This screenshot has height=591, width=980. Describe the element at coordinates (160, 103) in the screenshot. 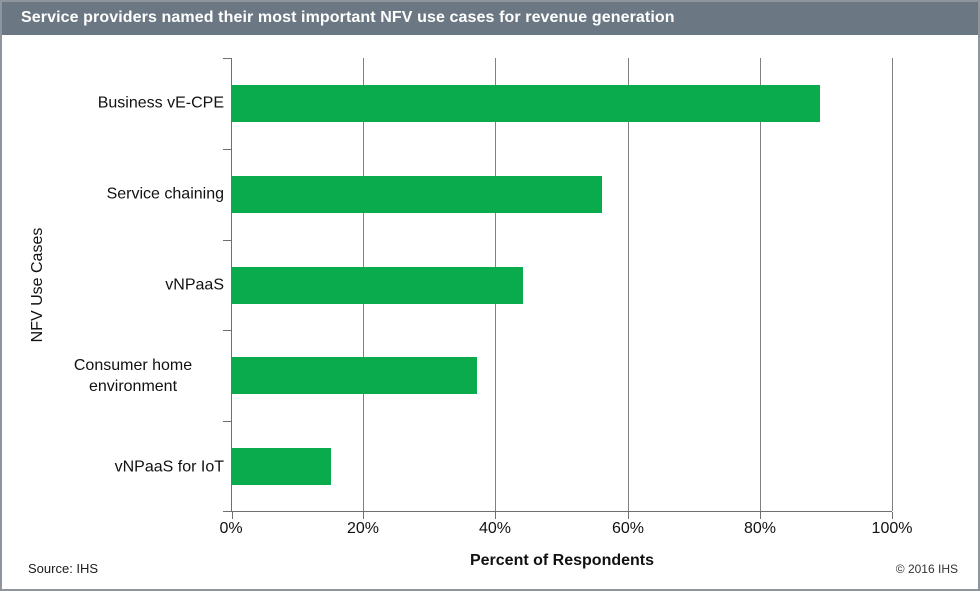

I see `category-label: Business vE-CPE` at that location.